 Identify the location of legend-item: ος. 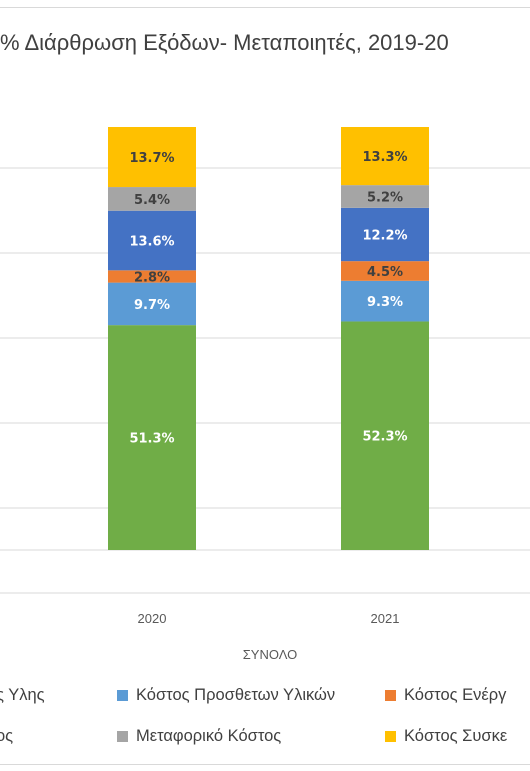
(6, 736).